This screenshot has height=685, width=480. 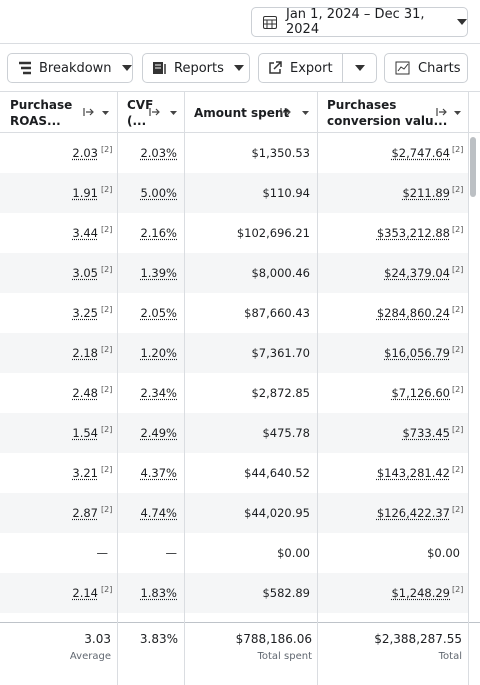 What do you see at coordinates (158, 233) in the screenshot?
I see `cvr-cell: 2.16%` at bounding box center [158, 233].